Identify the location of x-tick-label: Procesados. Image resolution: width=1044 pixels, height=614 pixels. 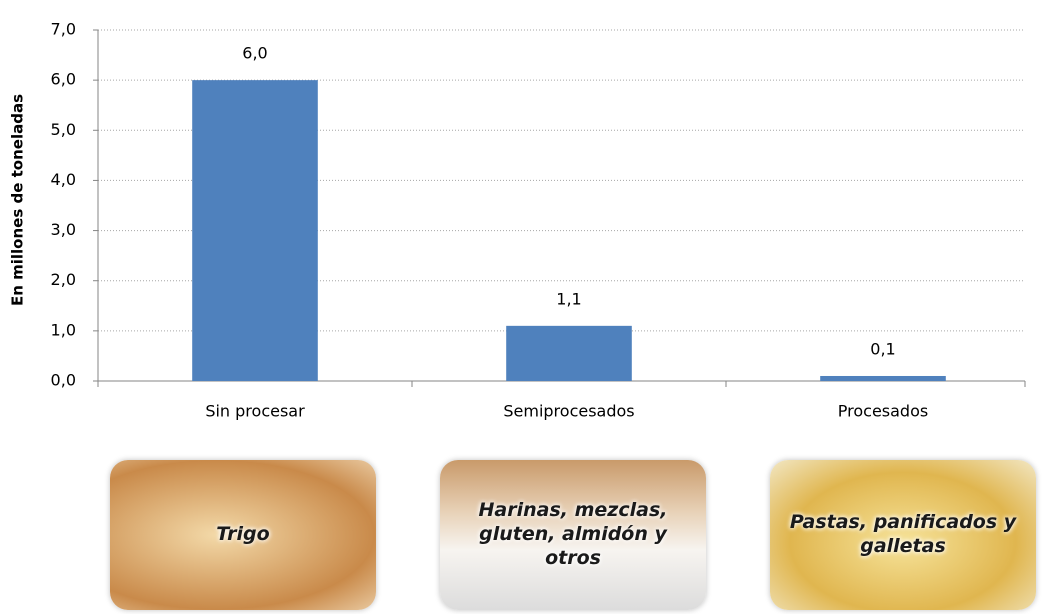
(883, 411).